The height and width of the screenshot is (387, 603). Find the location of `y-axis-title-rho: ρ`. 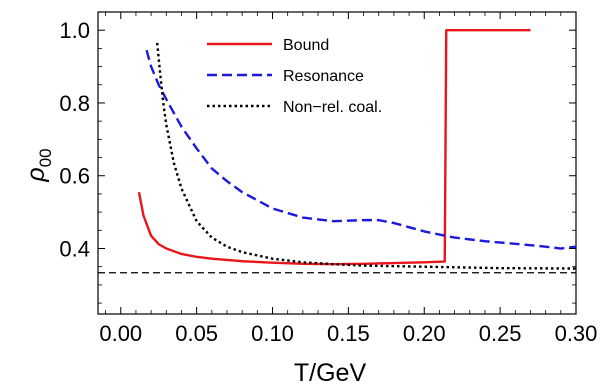

y-axis-title-rho: ρ is located at coordinates (36, 174).